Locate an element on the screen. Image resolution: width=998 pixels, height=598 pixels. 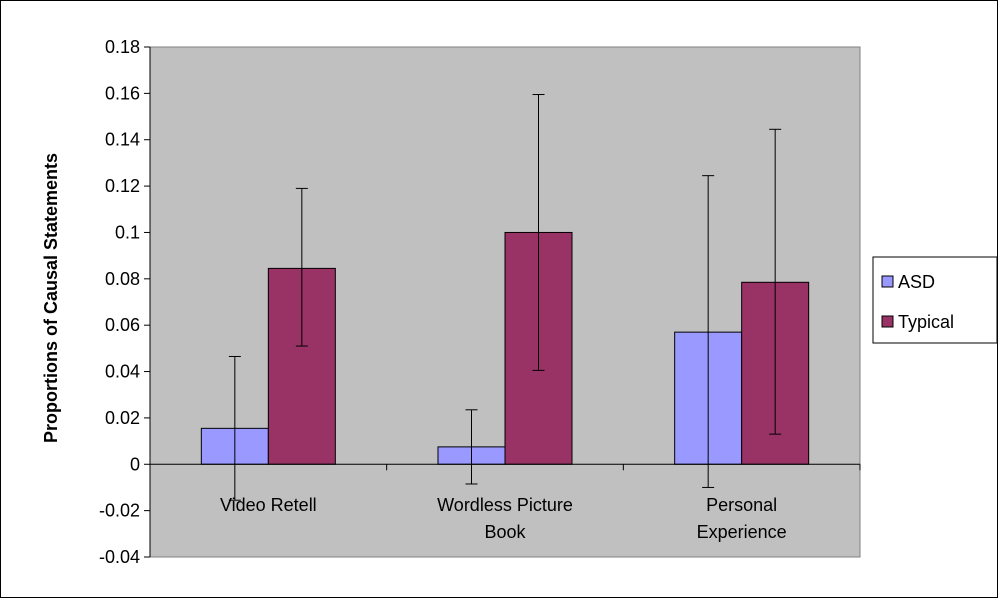
category-label: Wordless Picture Book is located at coordinates (505, 518).